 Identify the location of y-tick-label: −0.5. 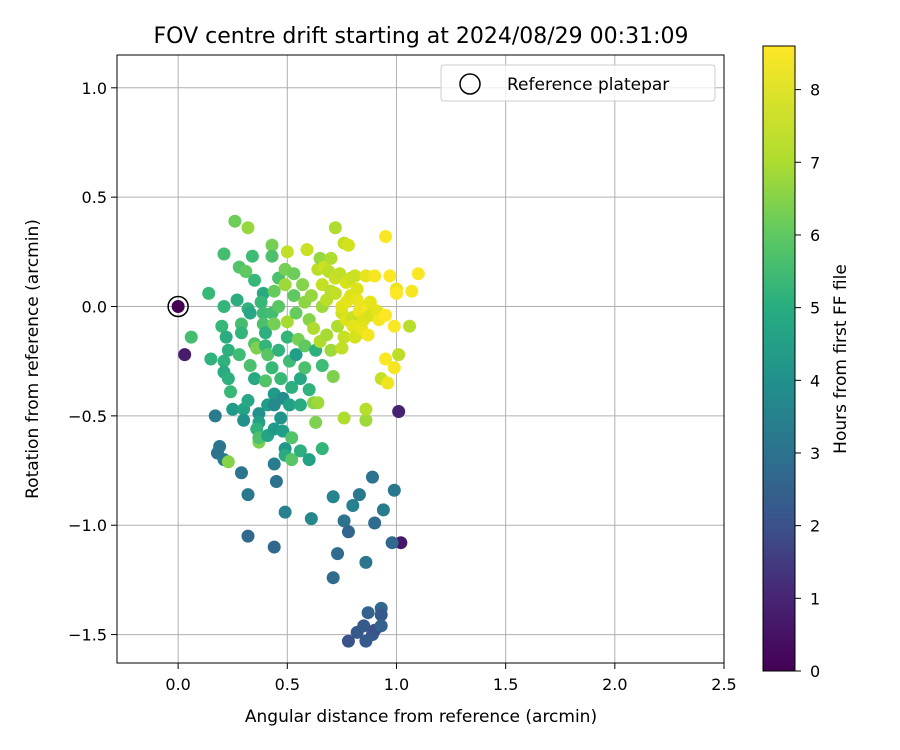
(87, 416).